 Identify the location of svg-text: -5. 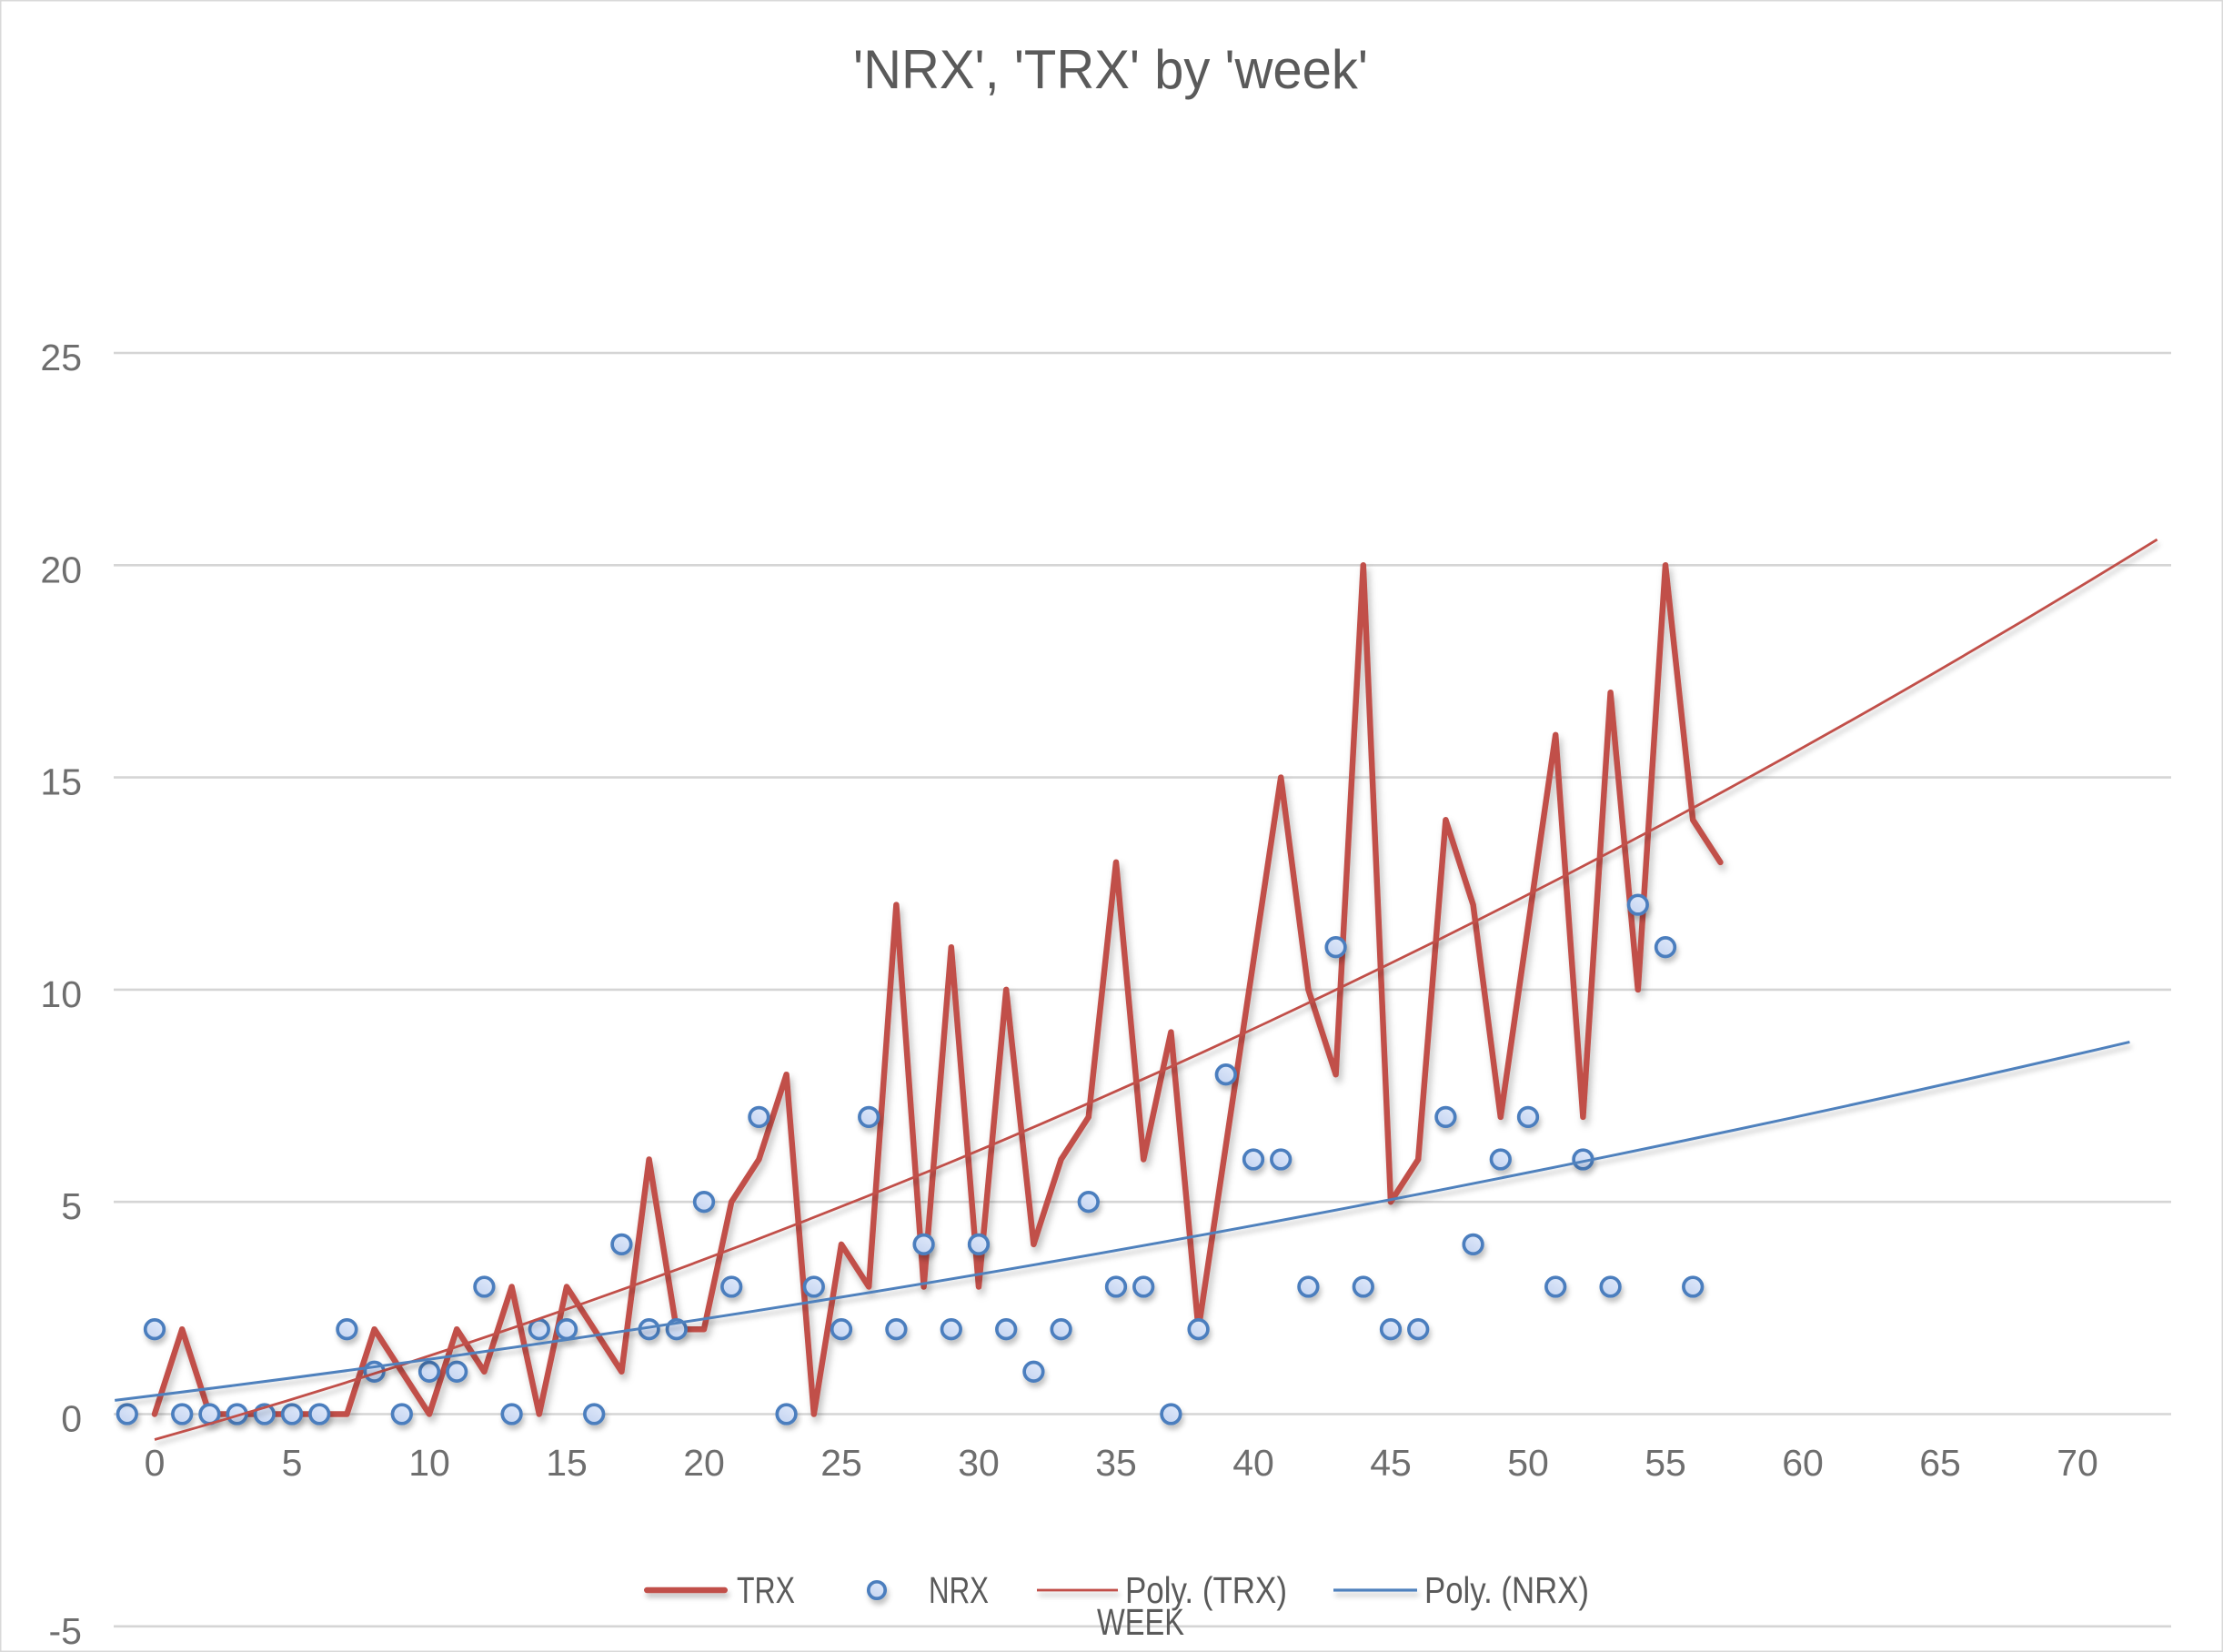
(65, 1631).